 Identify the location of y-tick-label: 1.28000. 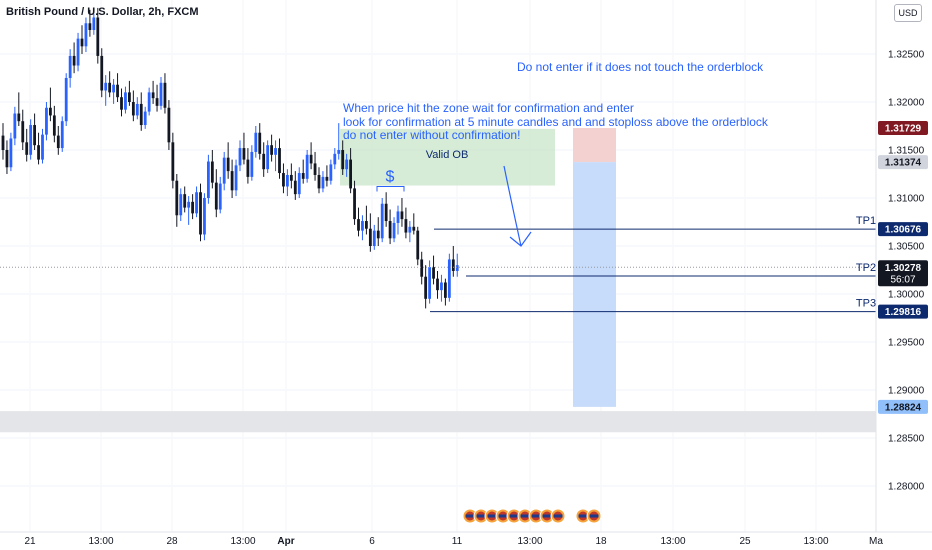
(906, 487).